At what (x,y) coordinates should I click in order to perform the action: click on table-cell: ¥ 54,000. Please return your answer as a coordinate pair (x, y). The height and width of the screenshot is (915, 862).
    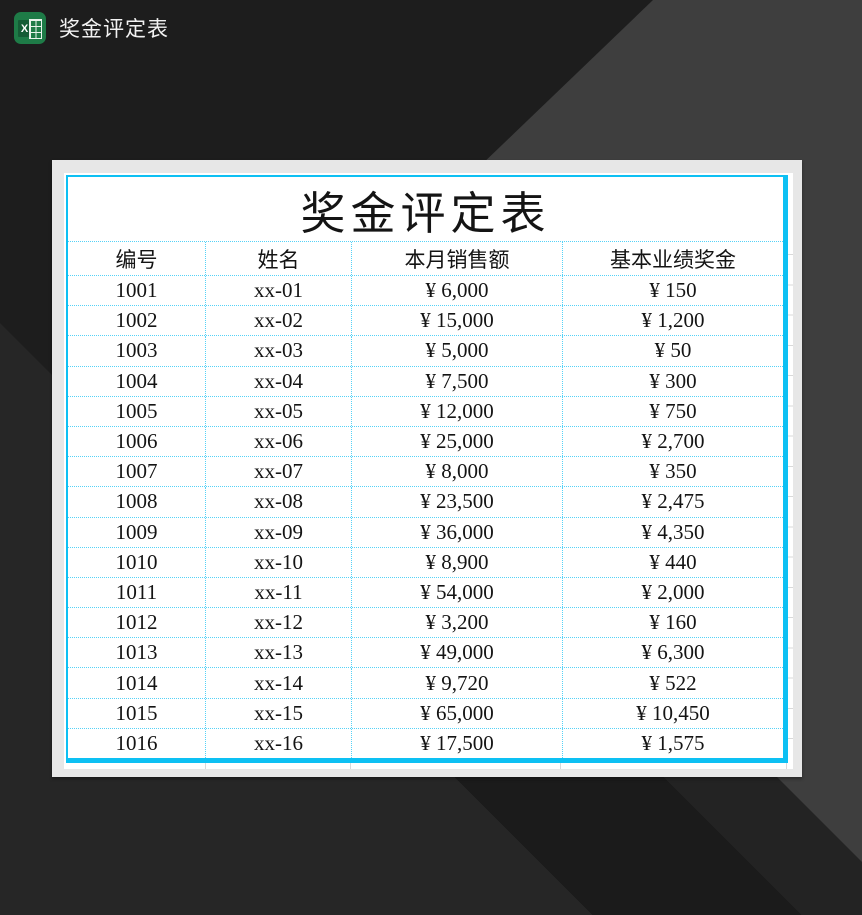
    Looking at the image, I should click on (457, 592).